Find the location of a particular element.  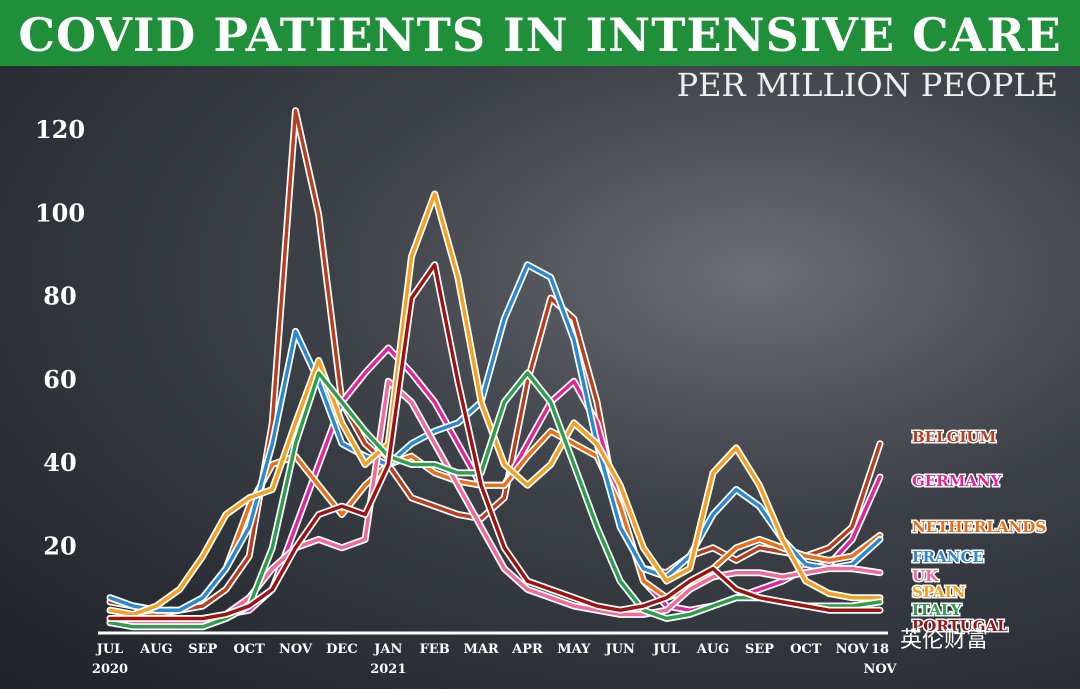

title-banner is located at coordinates (540, 33).